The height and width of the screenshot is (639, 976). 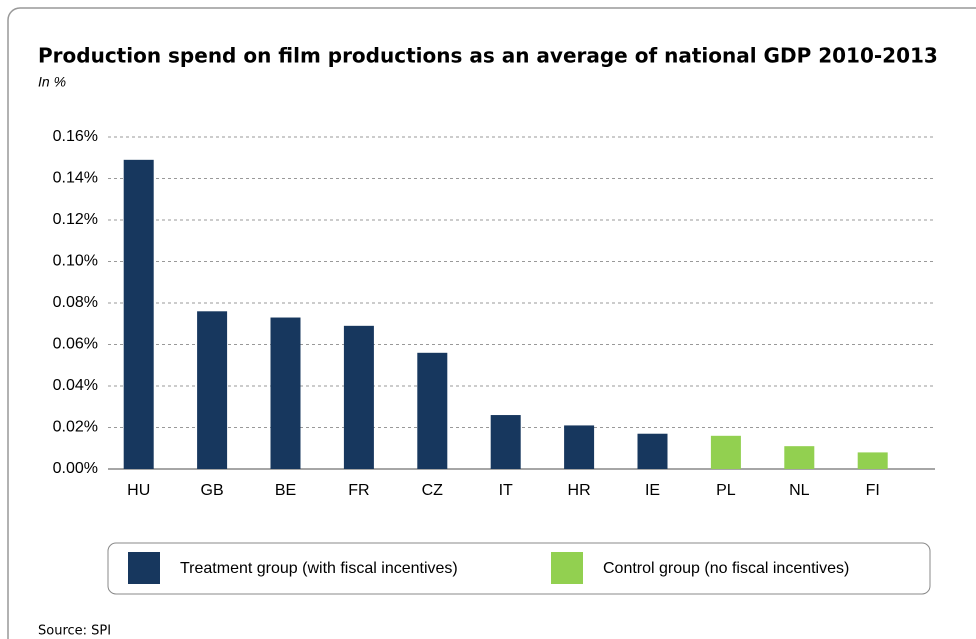 I want to click on x-tick-label: HU, so click(x=138, y=490).